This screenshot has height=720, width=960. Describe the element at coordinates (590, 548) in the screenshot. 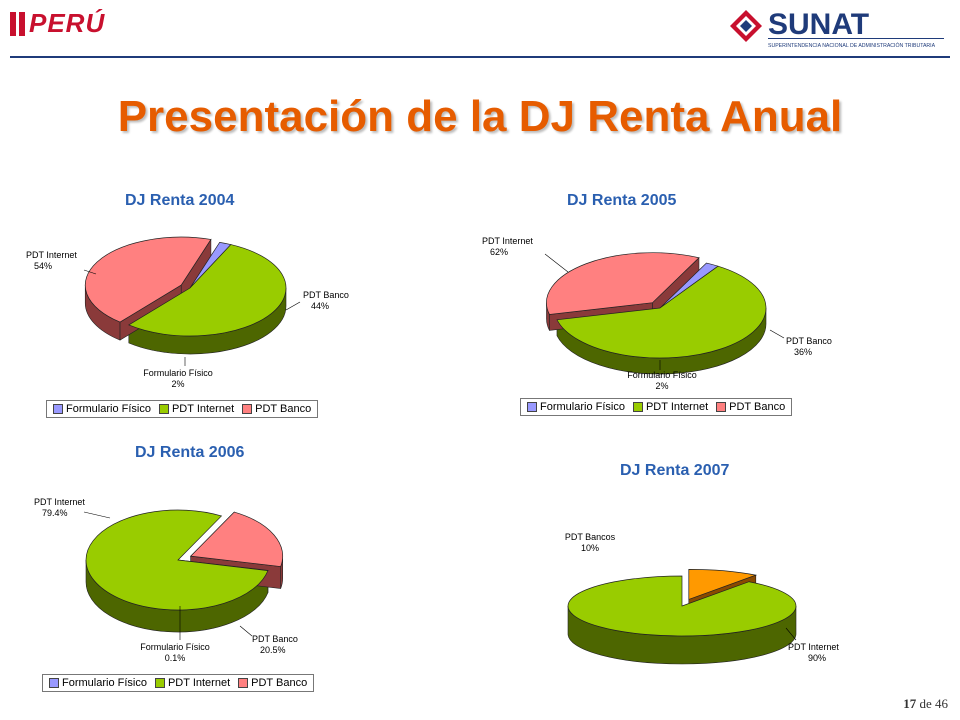

I see `pie-label-value-pdt-bancos: 10%` at that location.